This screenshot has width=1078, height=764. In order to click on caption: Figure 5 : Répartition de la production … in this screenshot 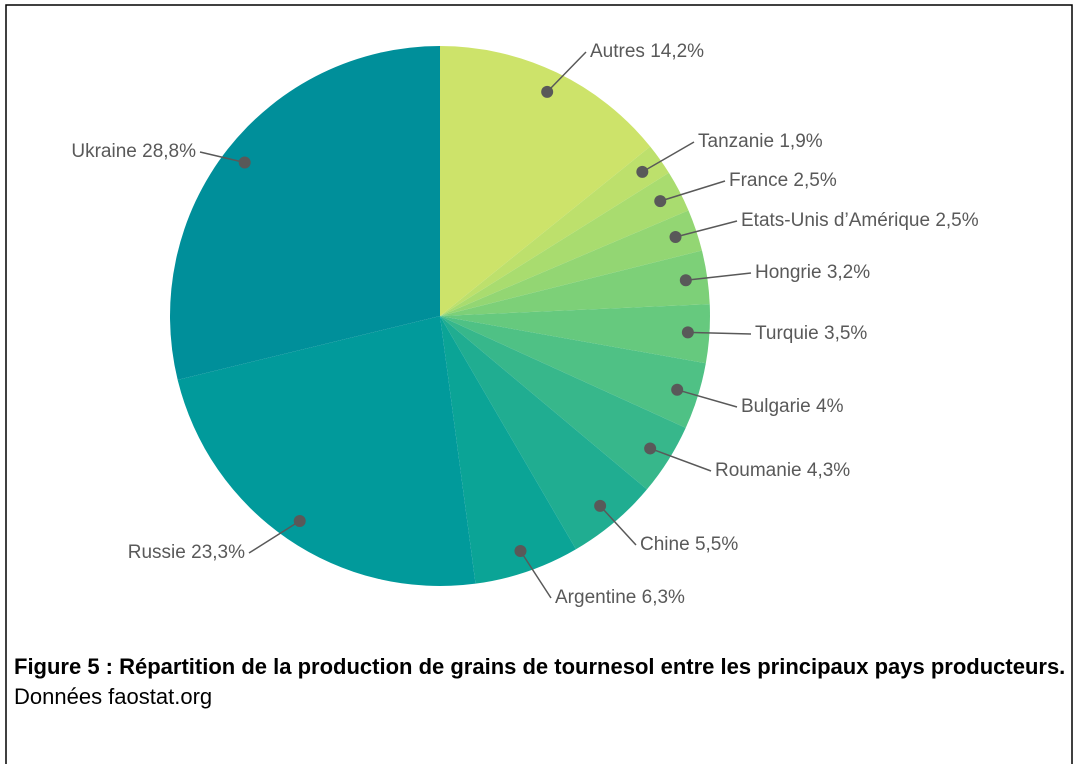, I will do `click(540, 666)`.